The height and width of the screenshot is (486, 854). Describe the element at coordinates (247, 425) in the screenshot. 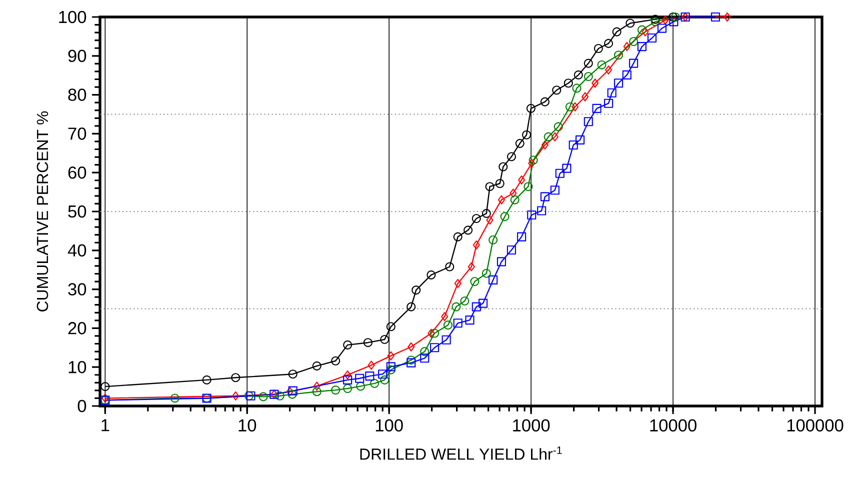

I see `x-tick-label: 10` at that location.